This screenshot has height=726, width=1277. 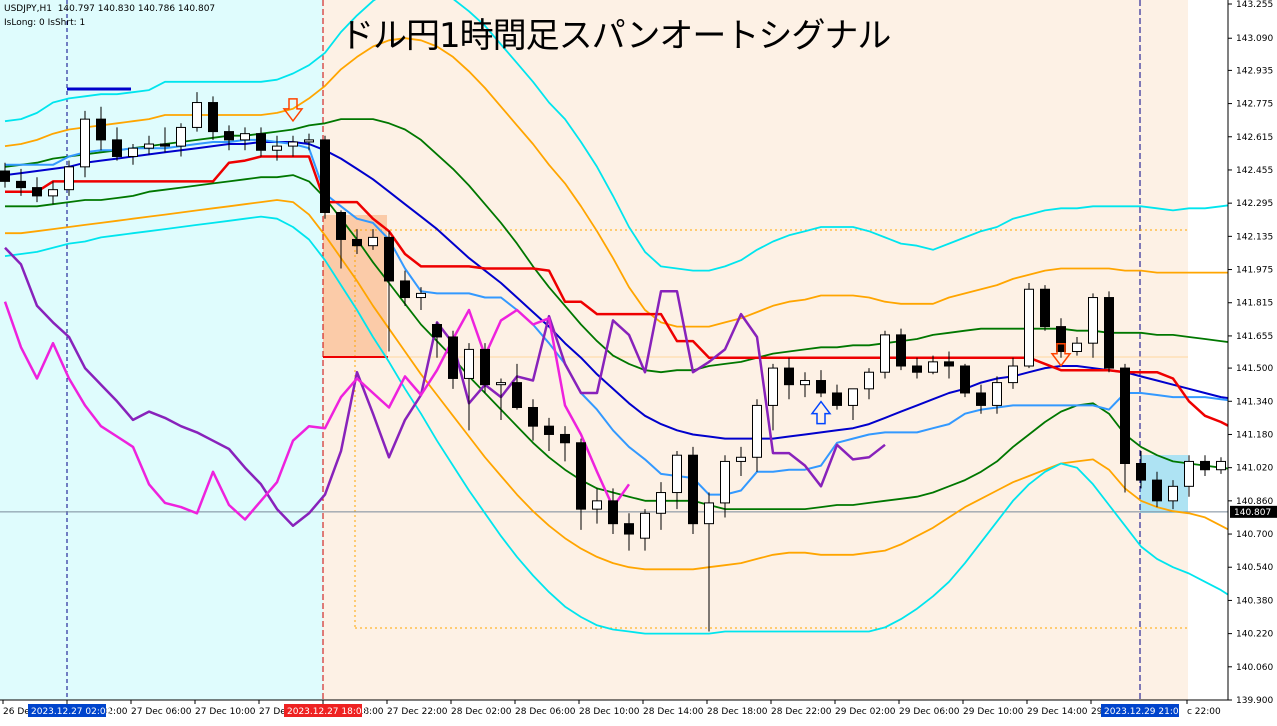 What do you see at coordinates (1254, 271) in the screenshot?
I see `y-tick-label: 141.975` at bounding box center [1254, 271].